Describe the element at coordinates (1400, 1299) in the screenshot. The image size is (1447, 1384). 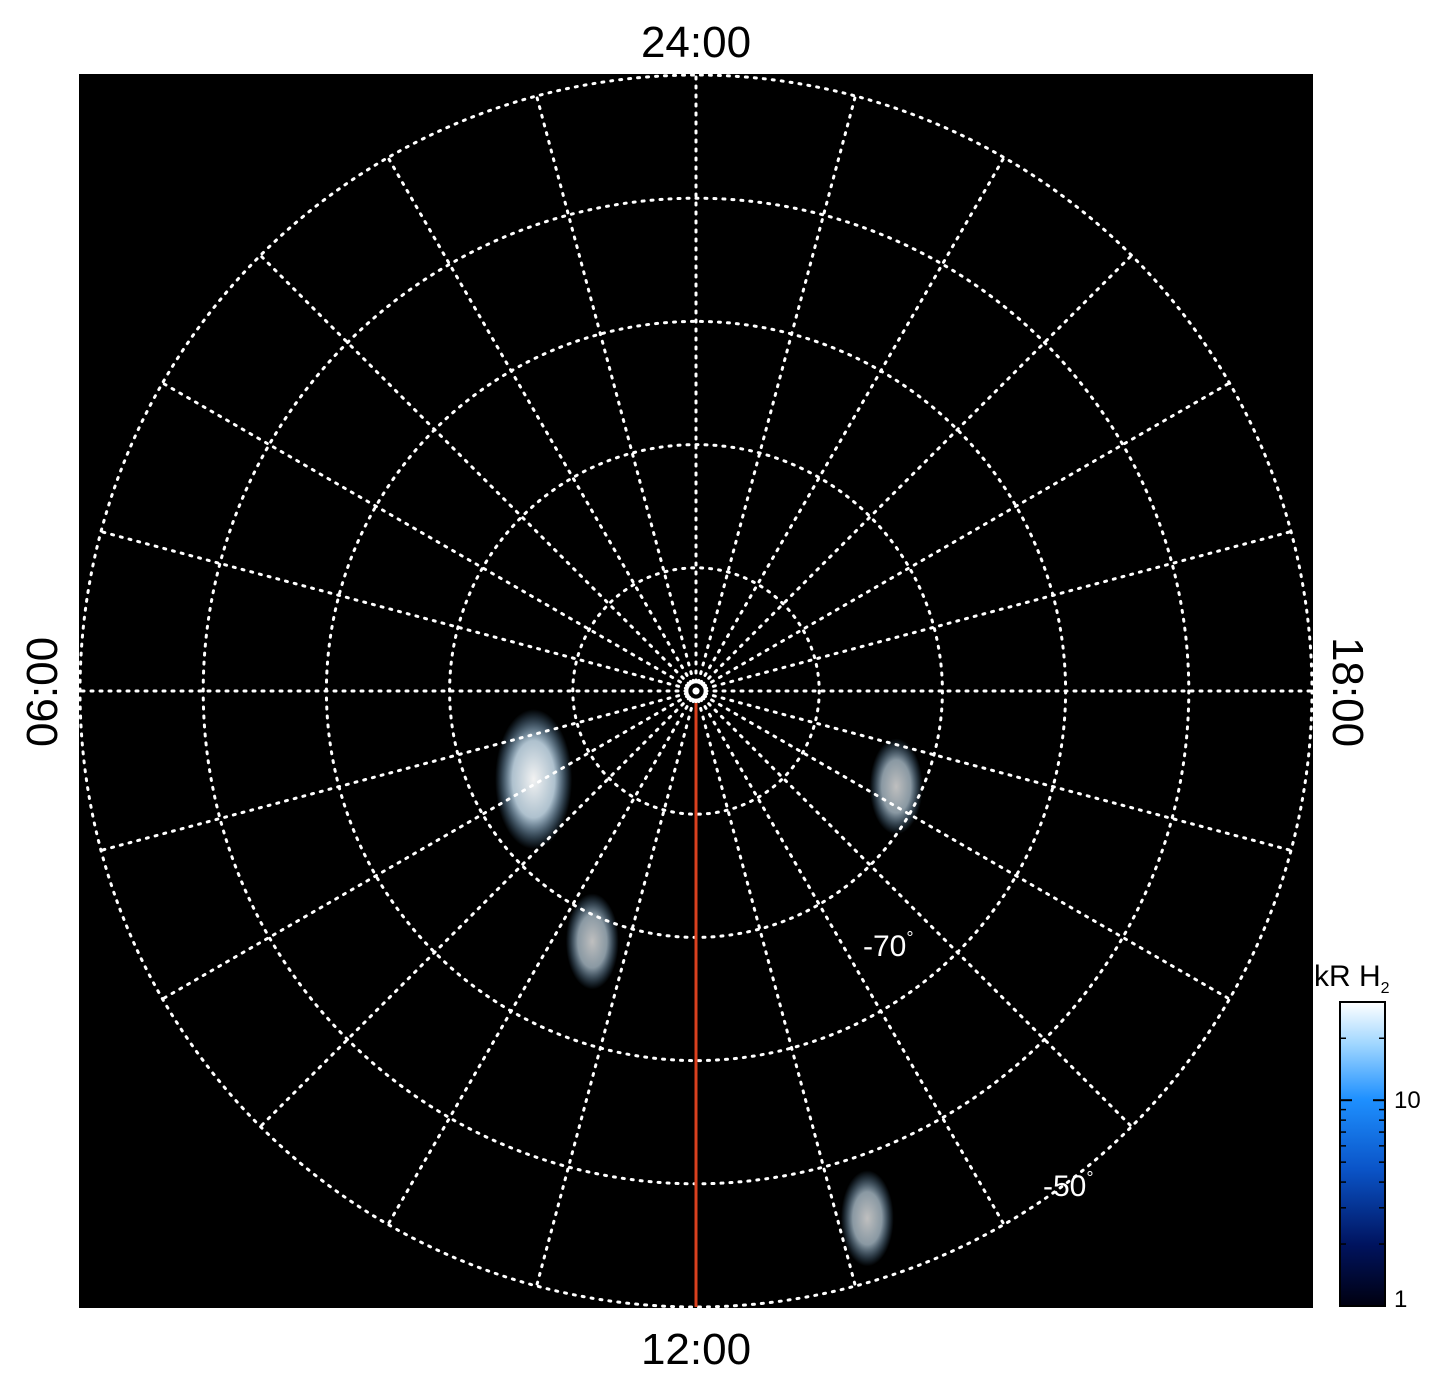
I see `colorbar-tick-label-1: 1` at that location.